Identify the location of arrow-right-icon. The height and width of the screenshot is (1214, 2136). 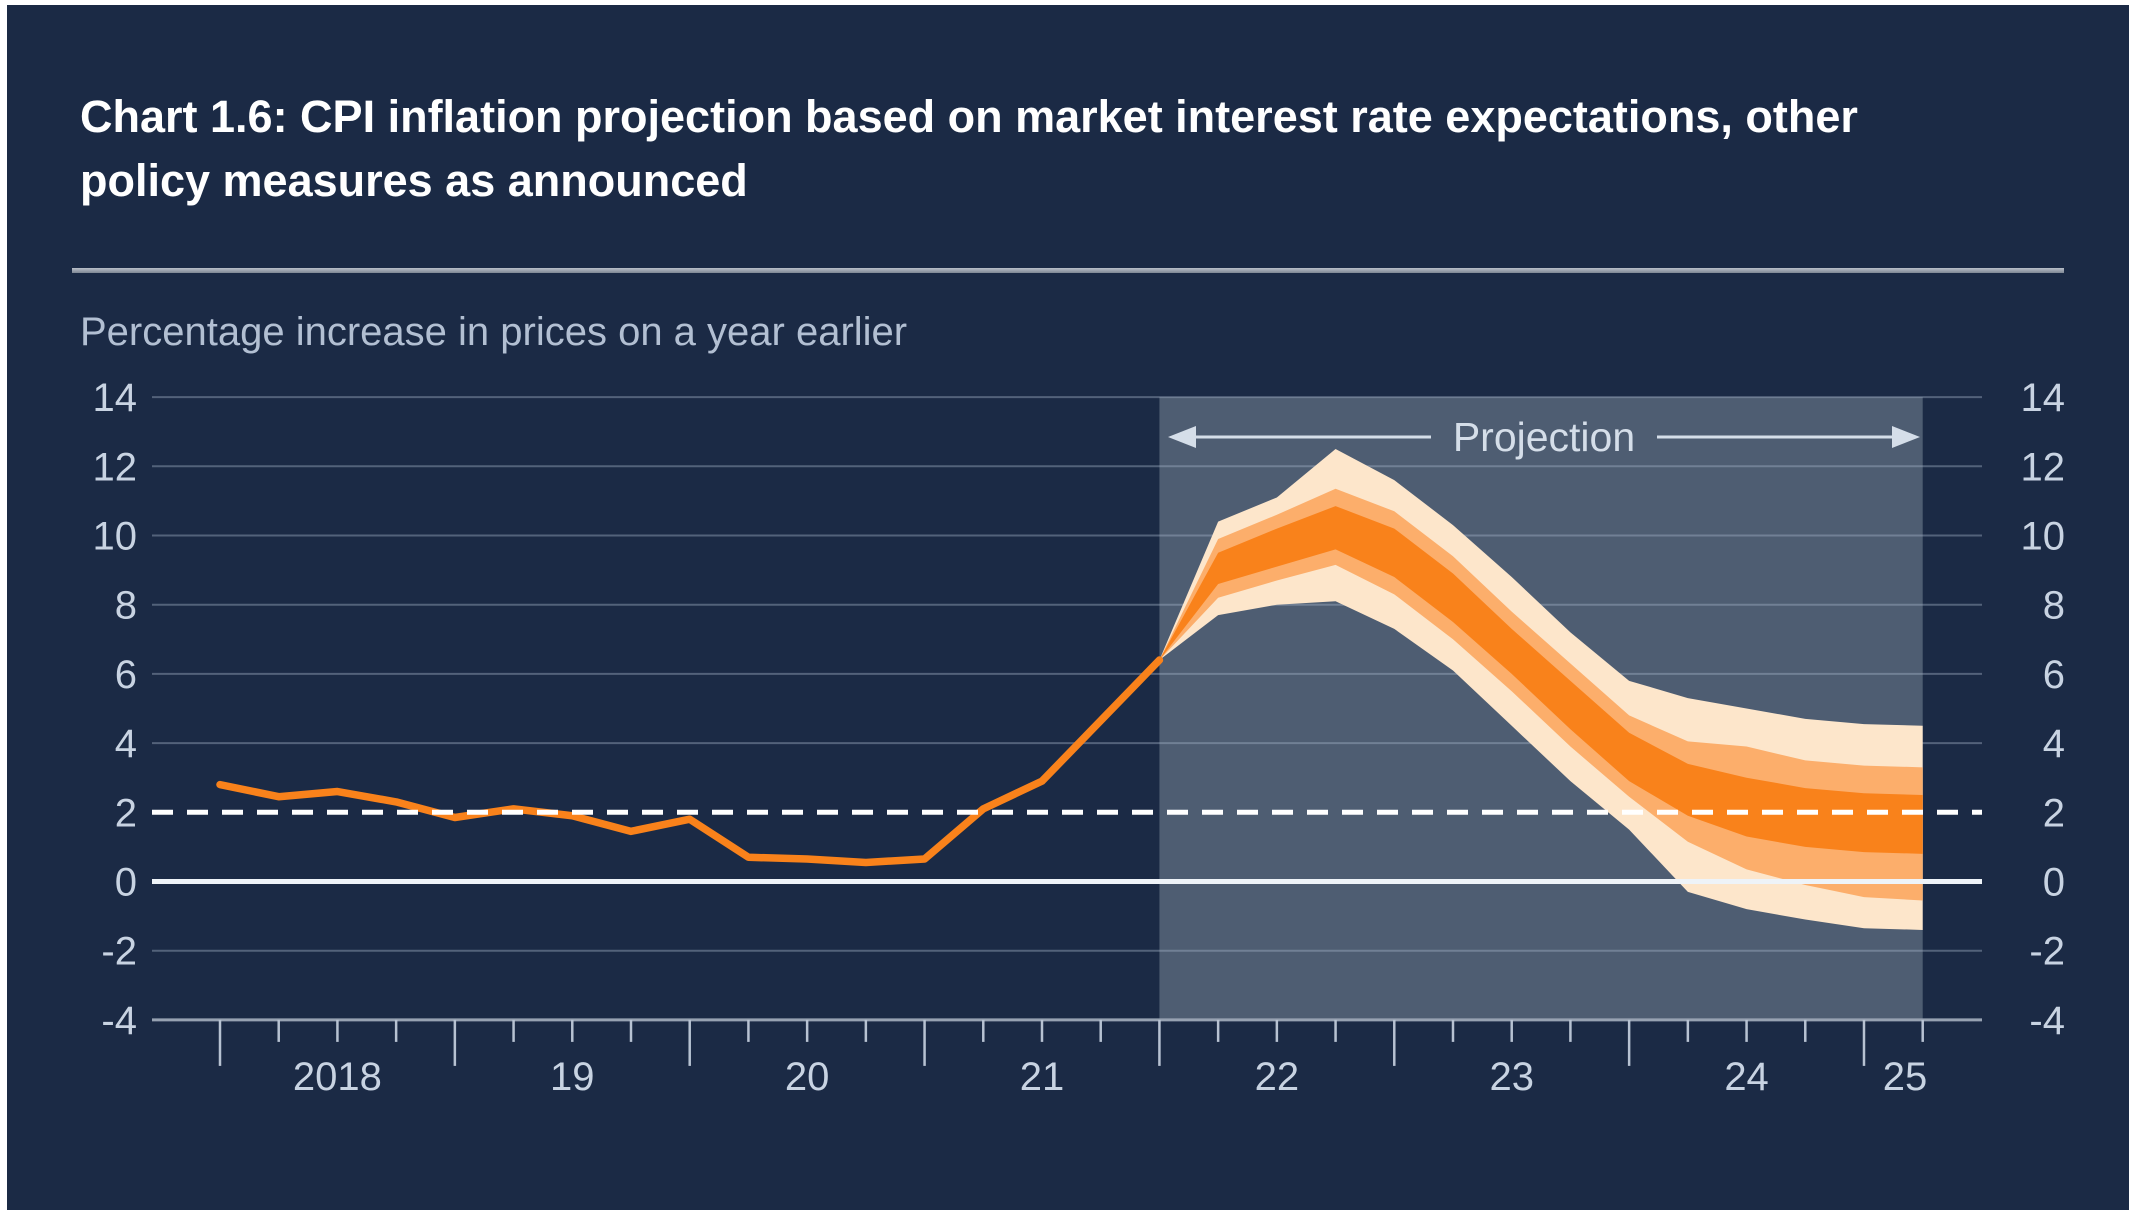
(1906, 437).